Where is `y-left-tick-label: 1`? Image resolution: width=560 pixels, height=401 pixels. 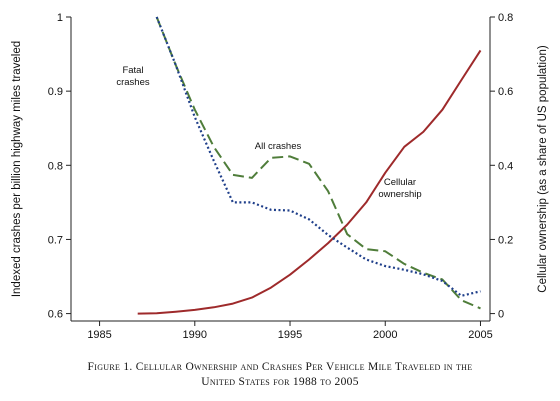
y-left-tick-label: 1 is located at coordinates (60, 18).